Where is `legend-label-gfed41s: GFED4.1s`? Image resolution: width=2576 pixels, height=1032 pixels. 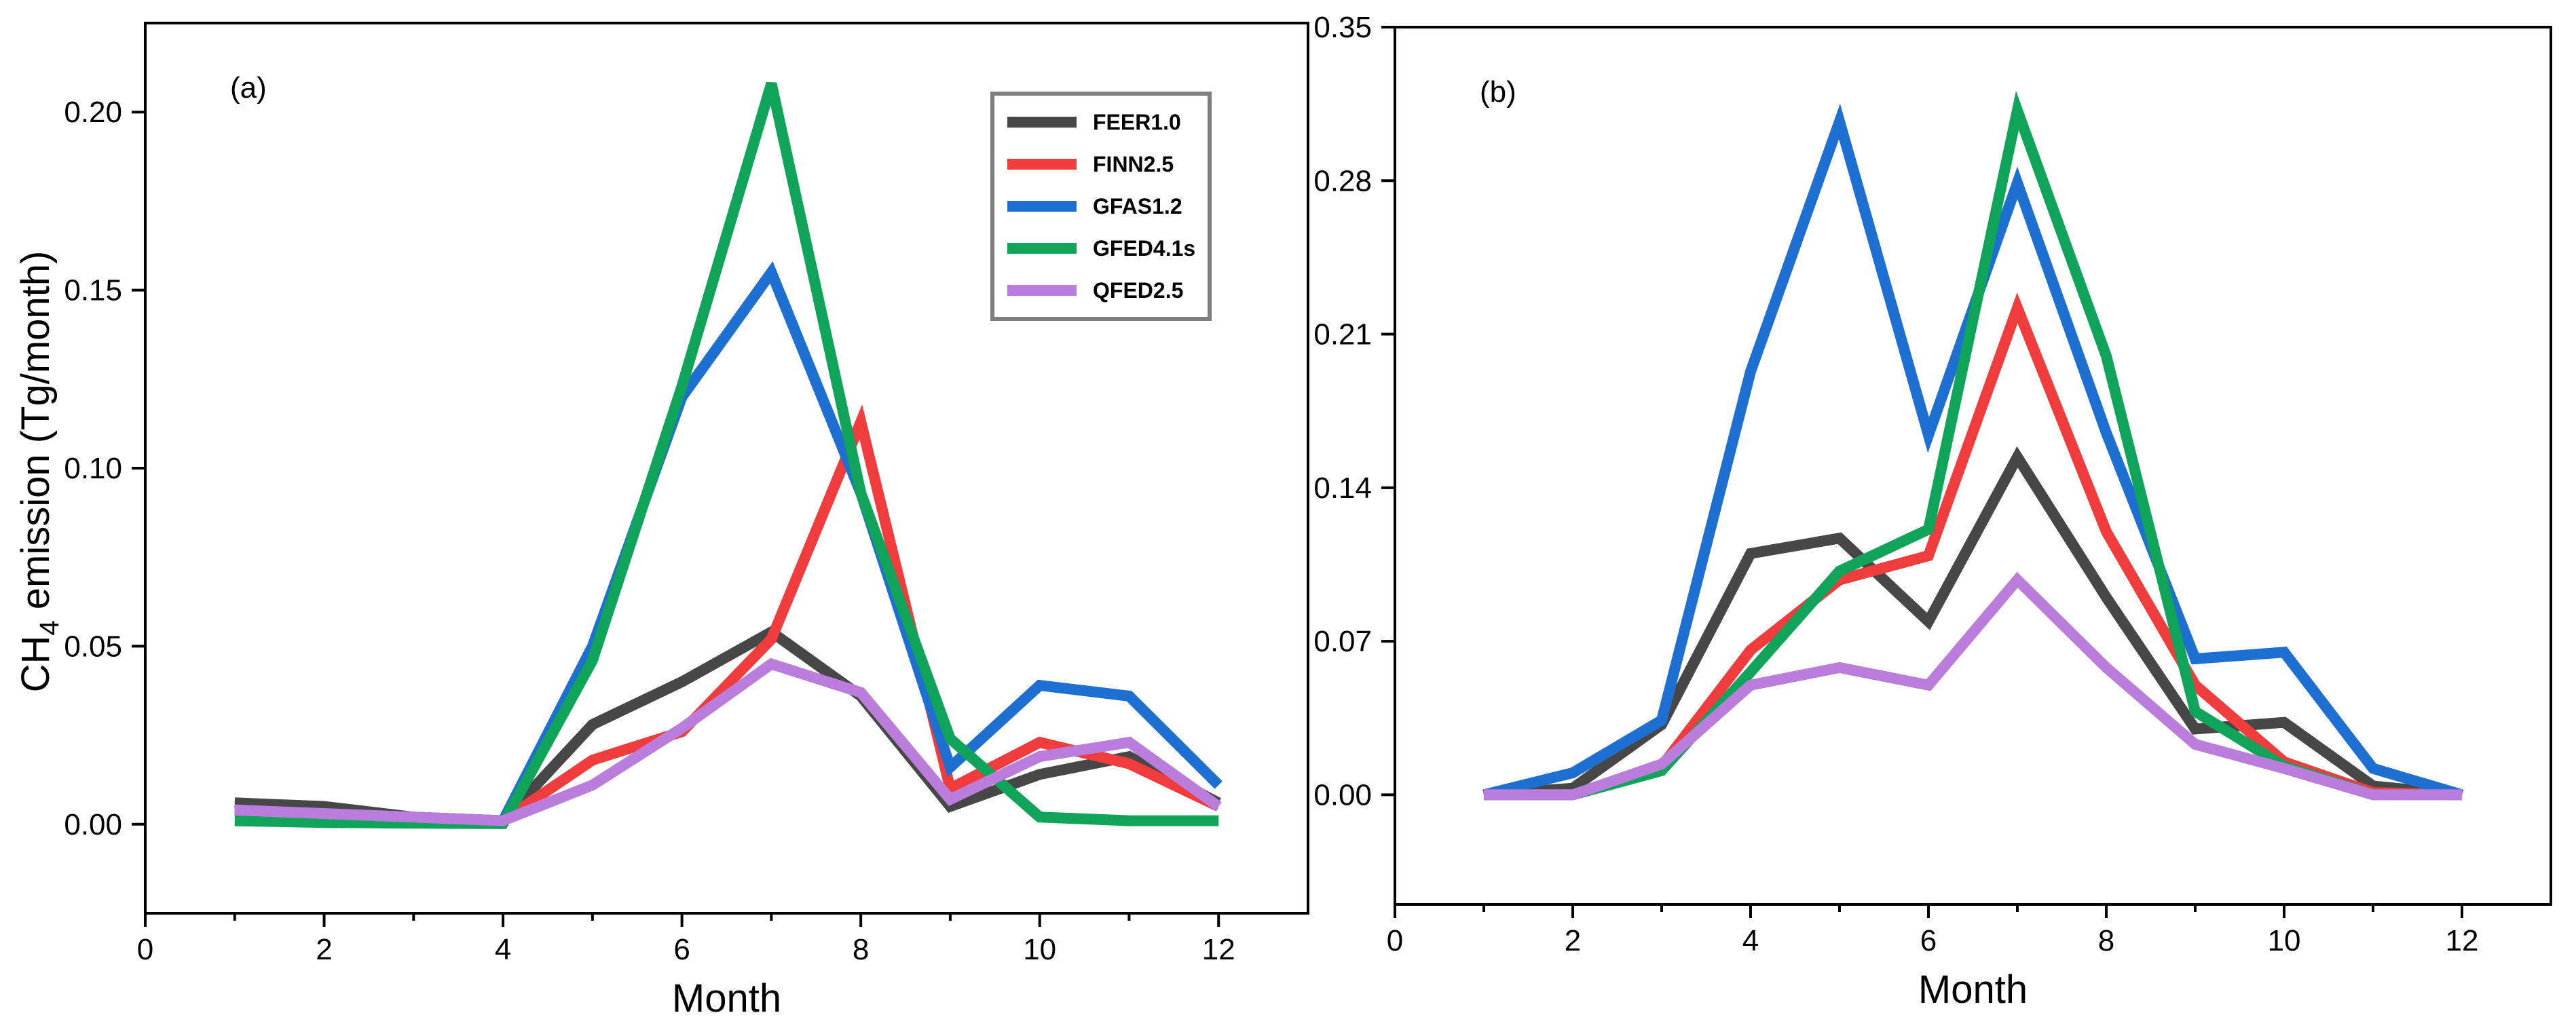 legend-label-gfed41s: GFED4.1s is located at coordinates (1144, 249).